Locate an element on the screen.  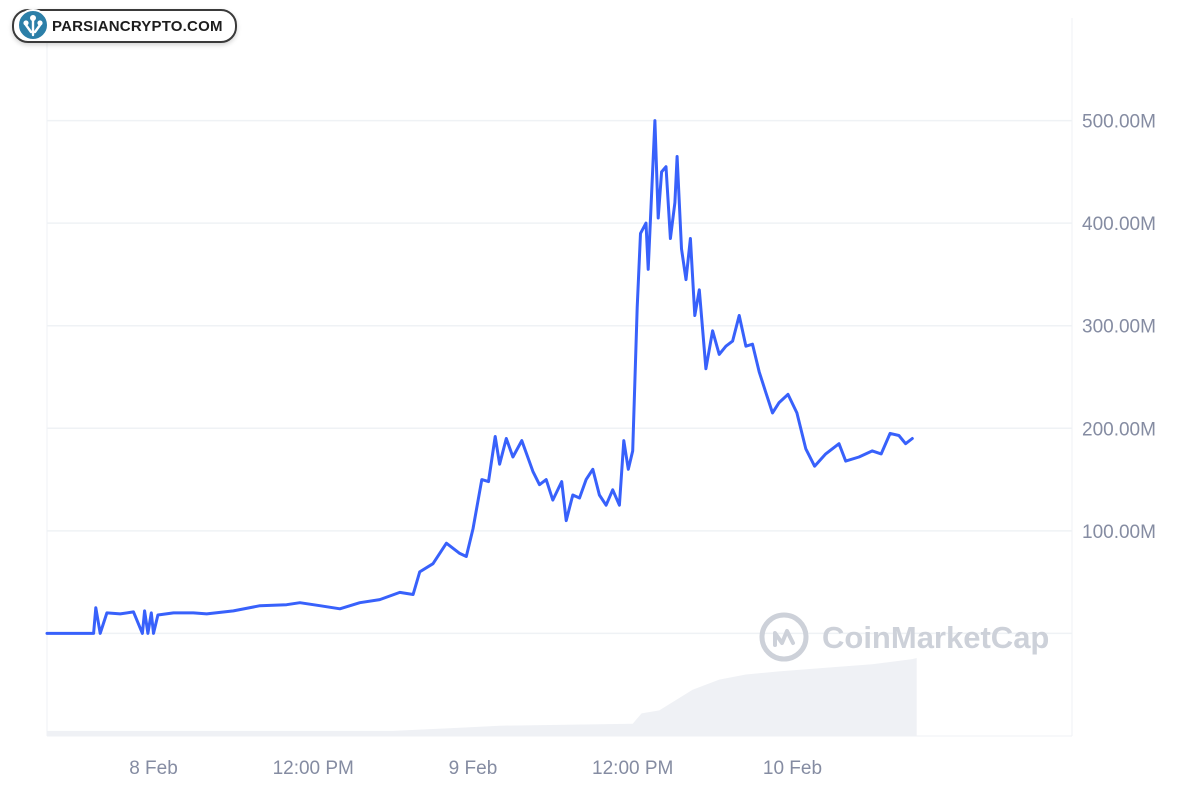
x-tick-label: 10 Feb is located at coordinates (792, 768).